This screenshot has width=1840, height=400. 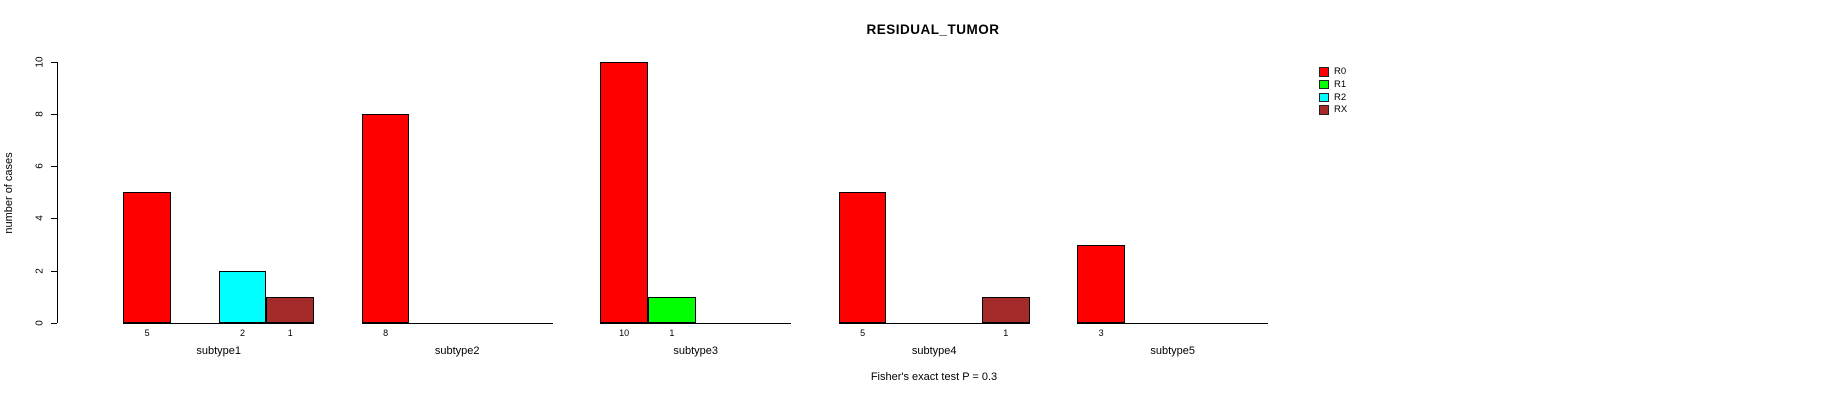 What do you see at coordinates (40, 166) in the screenshot?
I see `y-tick-label: 6` at bounding box center [40, 166].